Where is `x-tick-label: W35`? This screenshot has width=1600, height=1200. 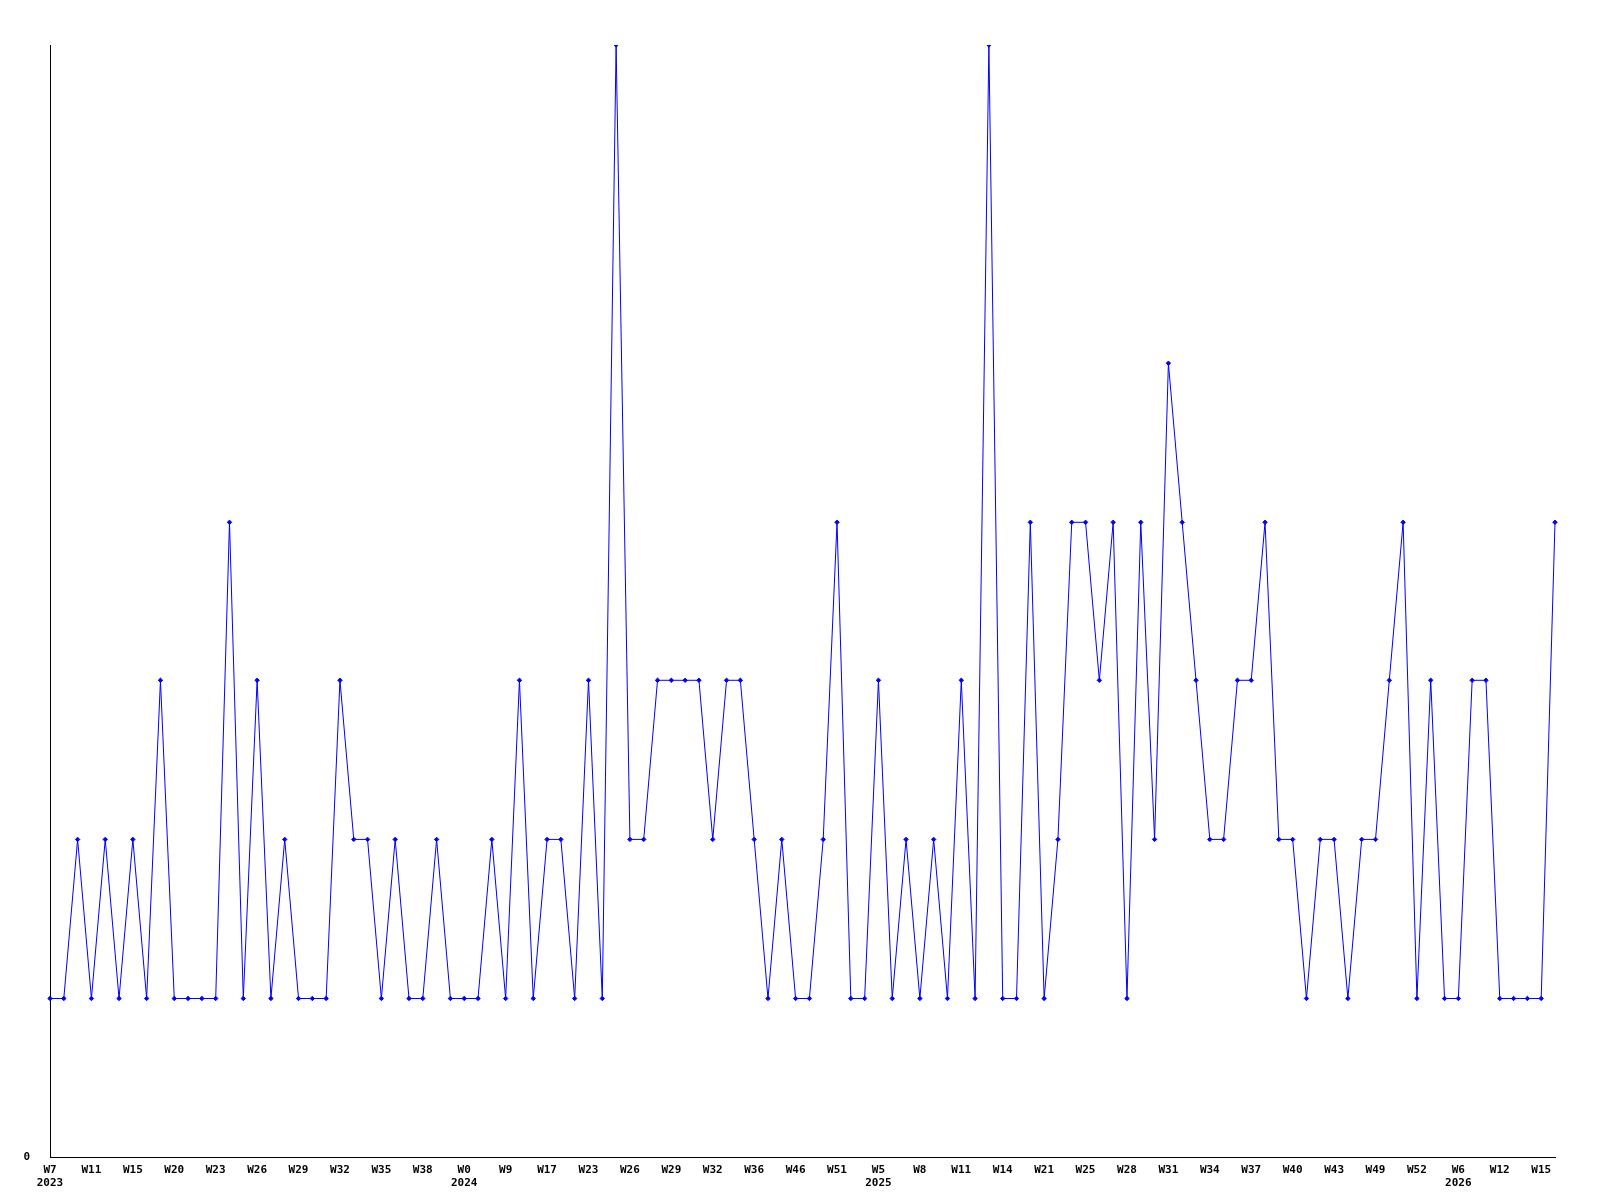 x-tick-label: W35 is located at coordinates (381, 1170).